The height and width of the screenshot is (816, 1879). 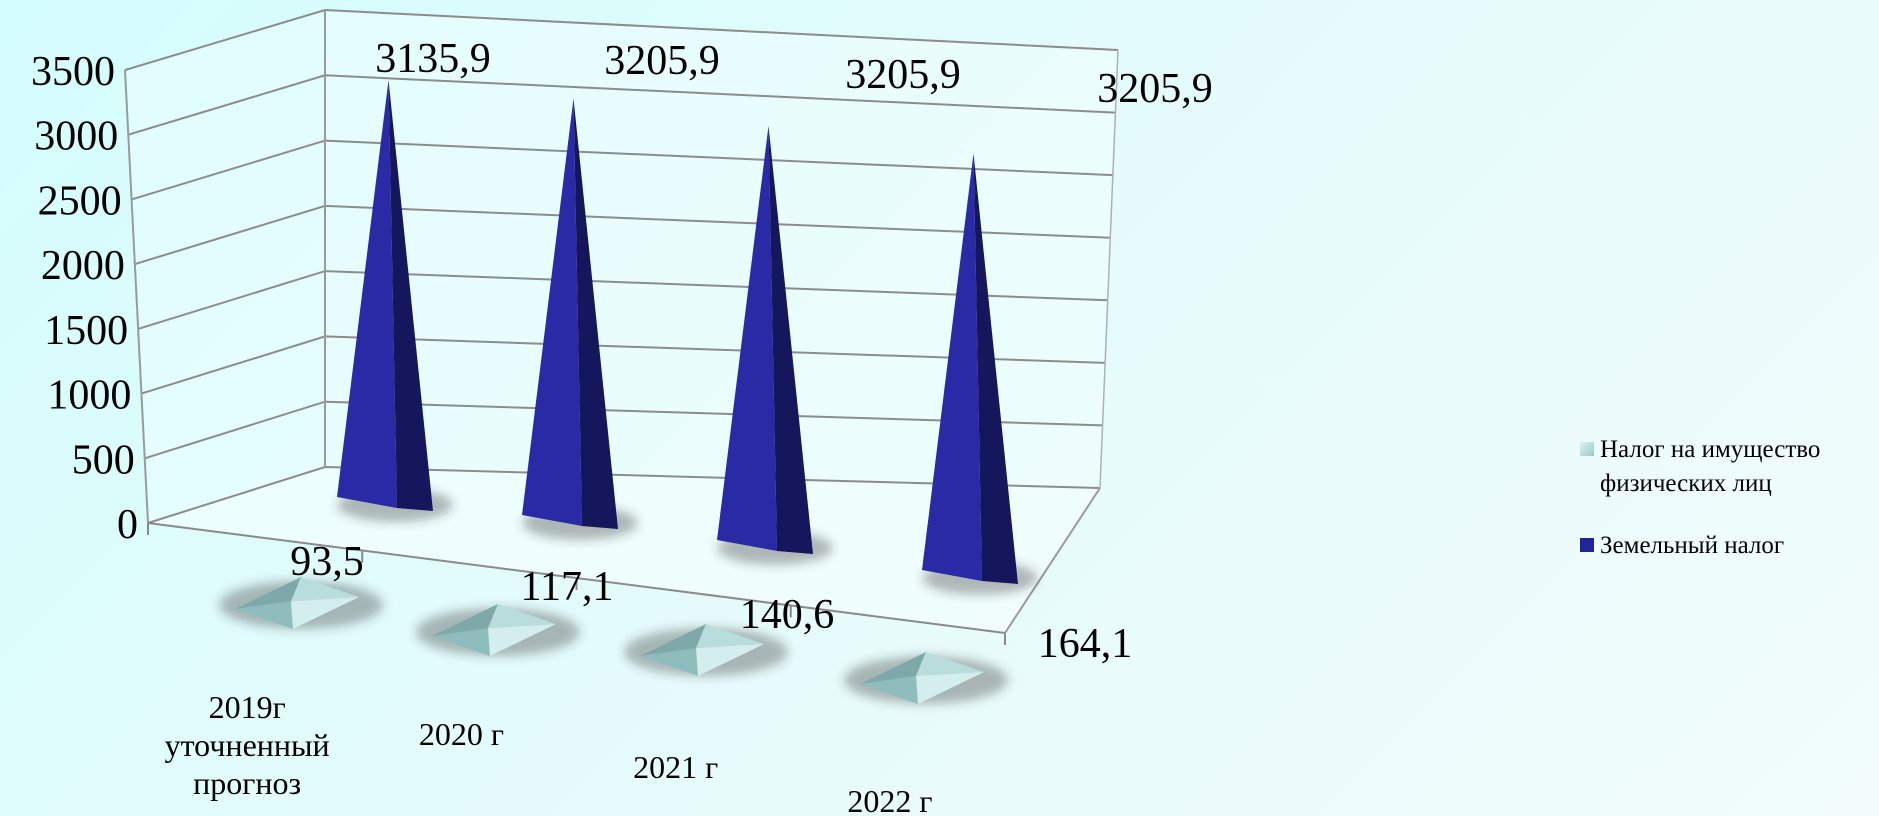 I want to click on side-wall, so click(x=225, y=266).